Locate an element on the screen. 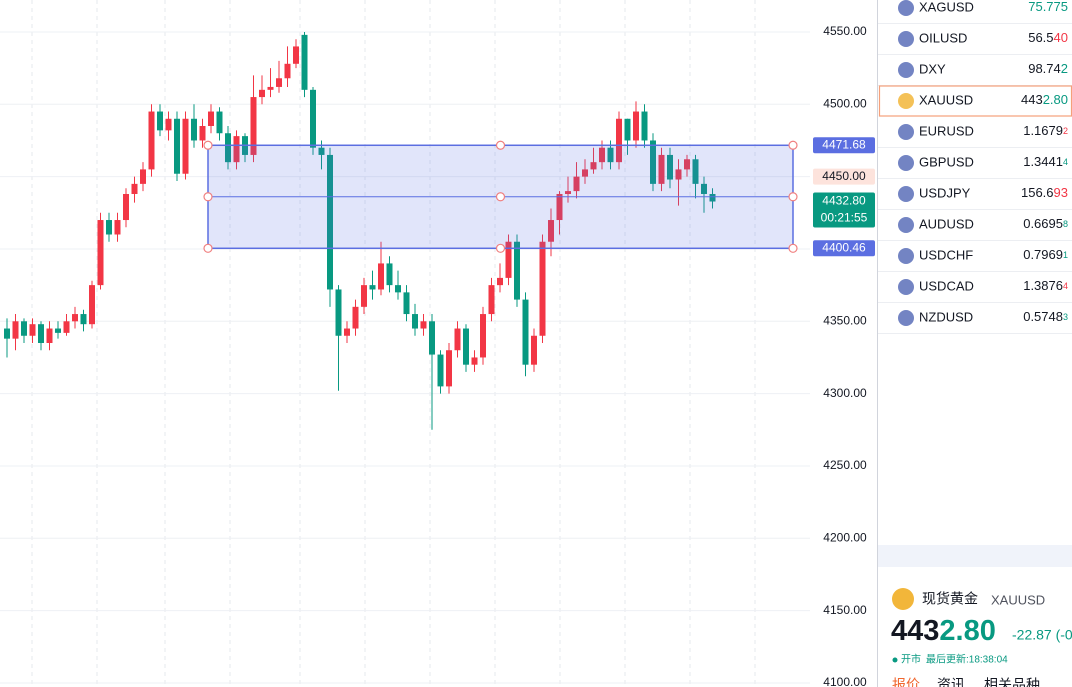 This screenshot has height=687, width=1072. symbol-name: EURUSD is located at coordinates (946, 130).